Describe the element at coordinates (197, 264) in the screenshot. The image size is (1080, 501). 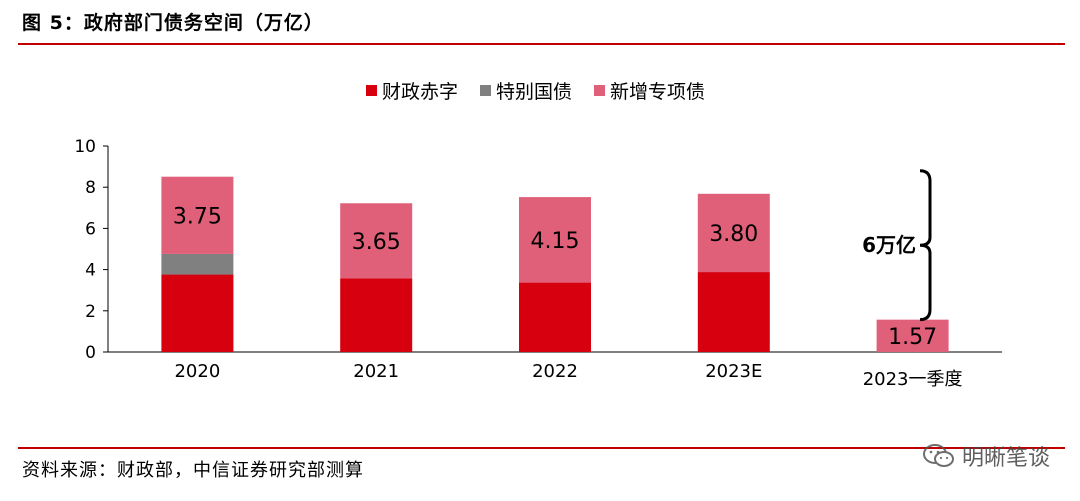
I see `bar-特别国债-2020` at that location.